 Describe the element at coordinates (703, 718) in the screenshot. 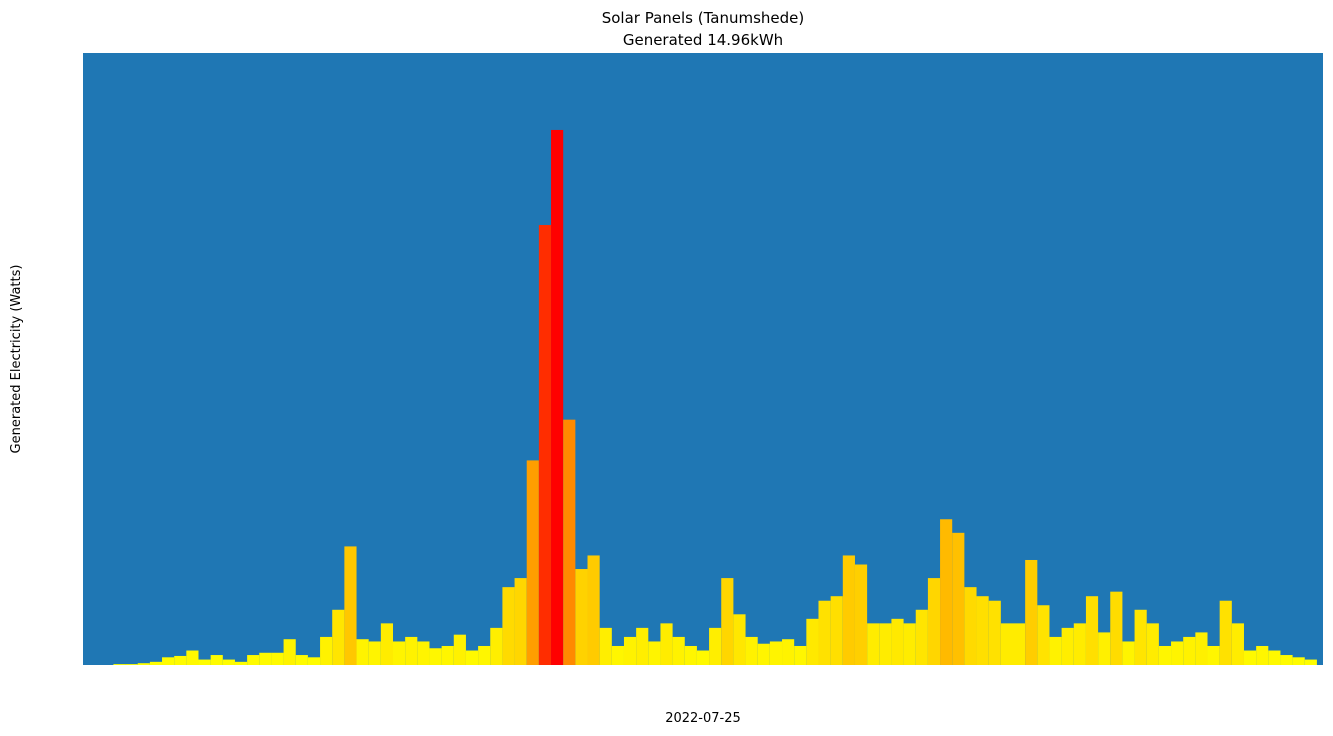

I see `x-axis-label: 2022-07-25` at that location.